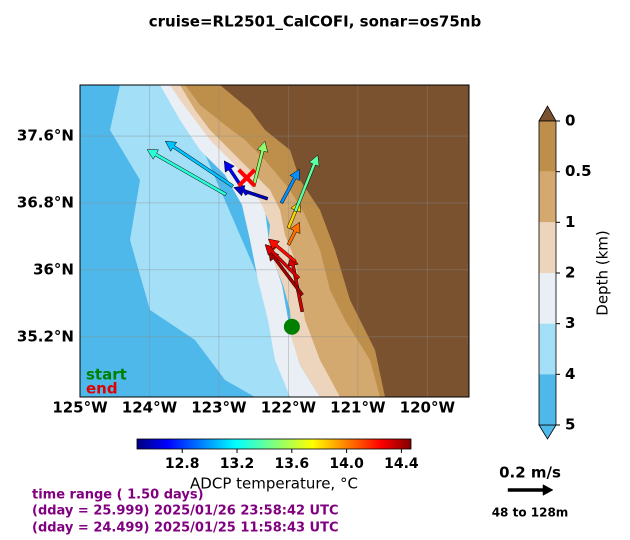 Image resolution: width=630 pixels, height=540 pixels. What do you see at coordinates (547, 113) in the screenshot?
I see `extend-top` at bounding box center [547, 113].